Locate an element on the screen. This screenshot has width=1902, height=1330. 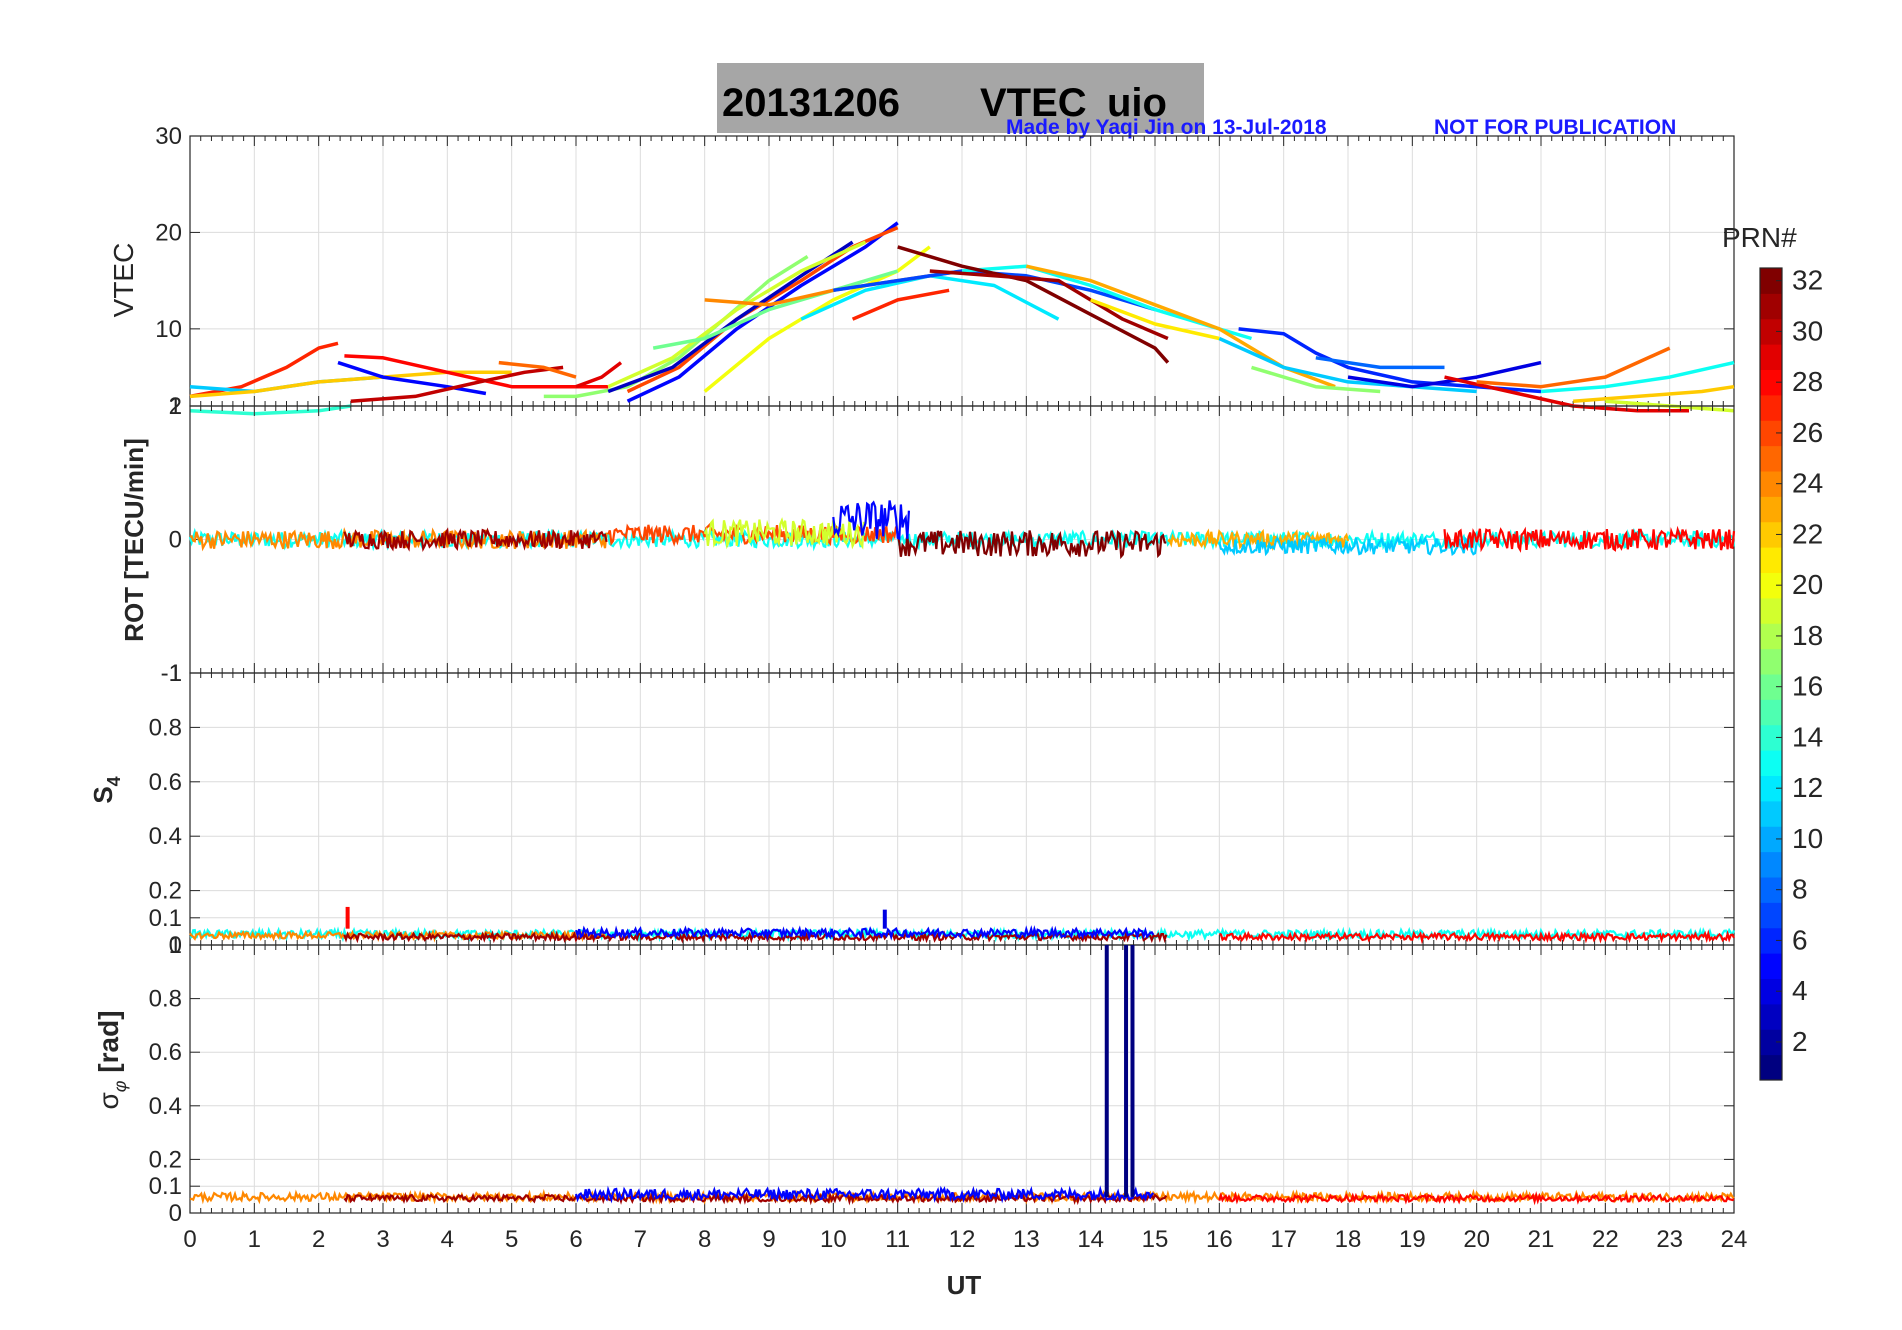
sigma-phi-ylabel: σφ [rad] is located at coordinates (111, 1059).